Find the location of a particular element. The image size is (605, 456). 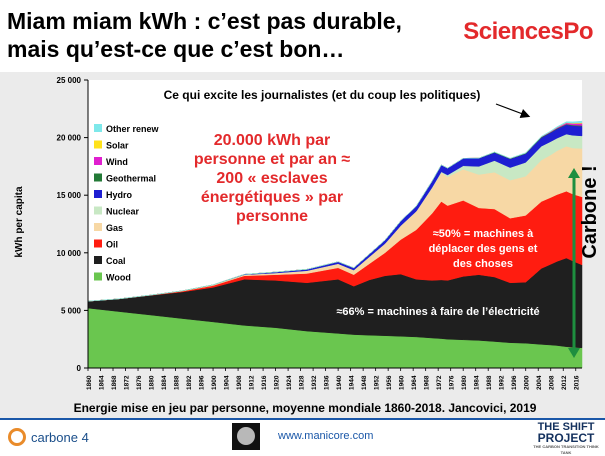

x-tick-label: 1880 is located at coordinates (152, 382).